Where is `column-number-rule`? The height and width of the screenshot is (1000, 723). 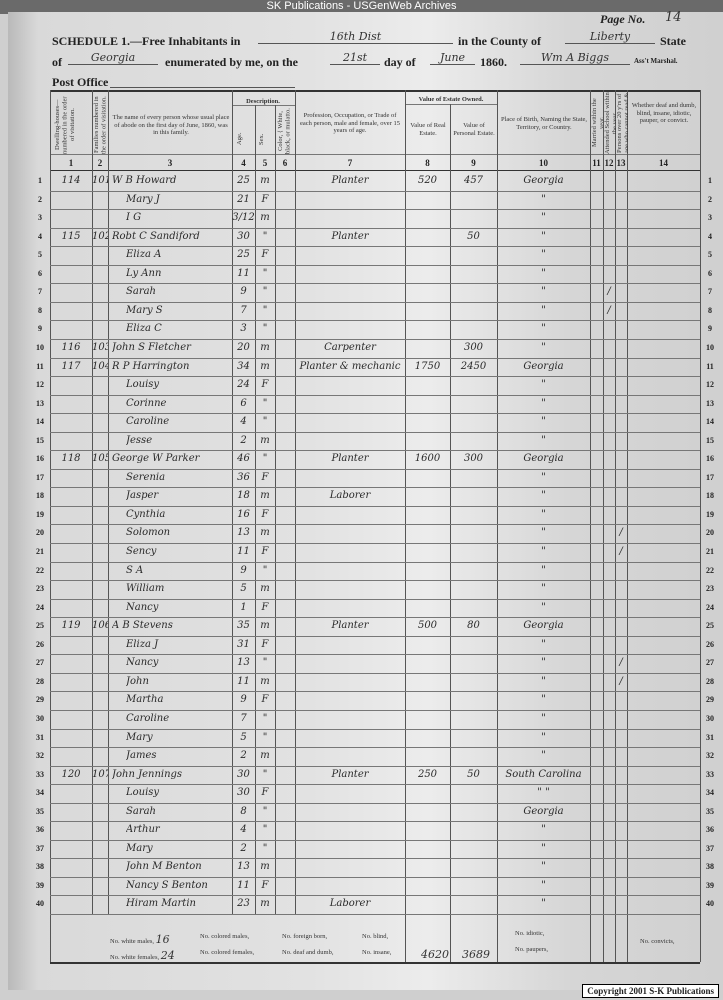 column-number-rule is located at coordinates (375, 170).